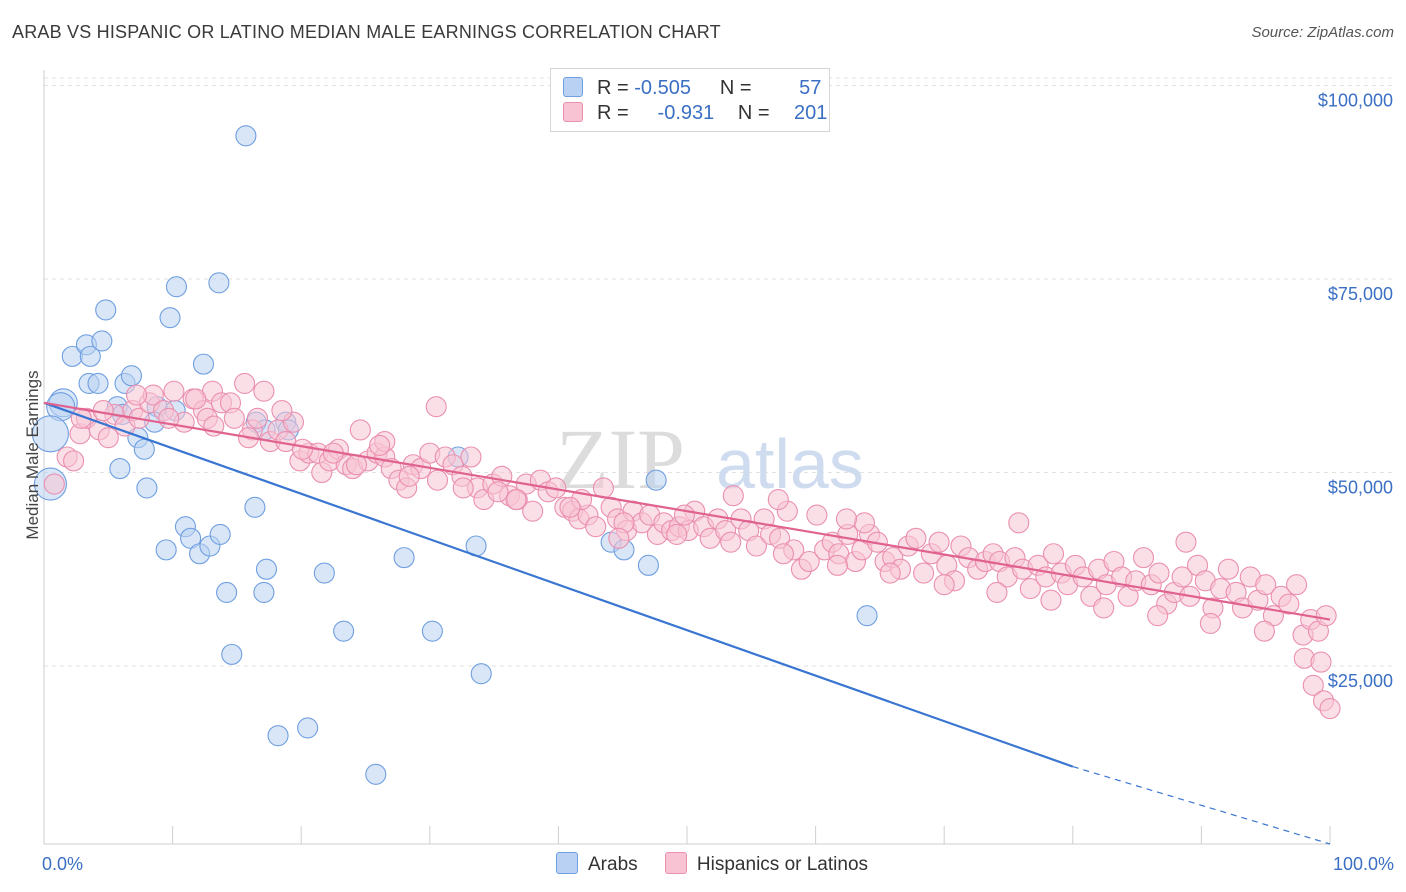 The height and width of the screenshot is (892, 1406). I want to click on series-legend-hispanics: Hispanics or Latinos, so click(766, 864).